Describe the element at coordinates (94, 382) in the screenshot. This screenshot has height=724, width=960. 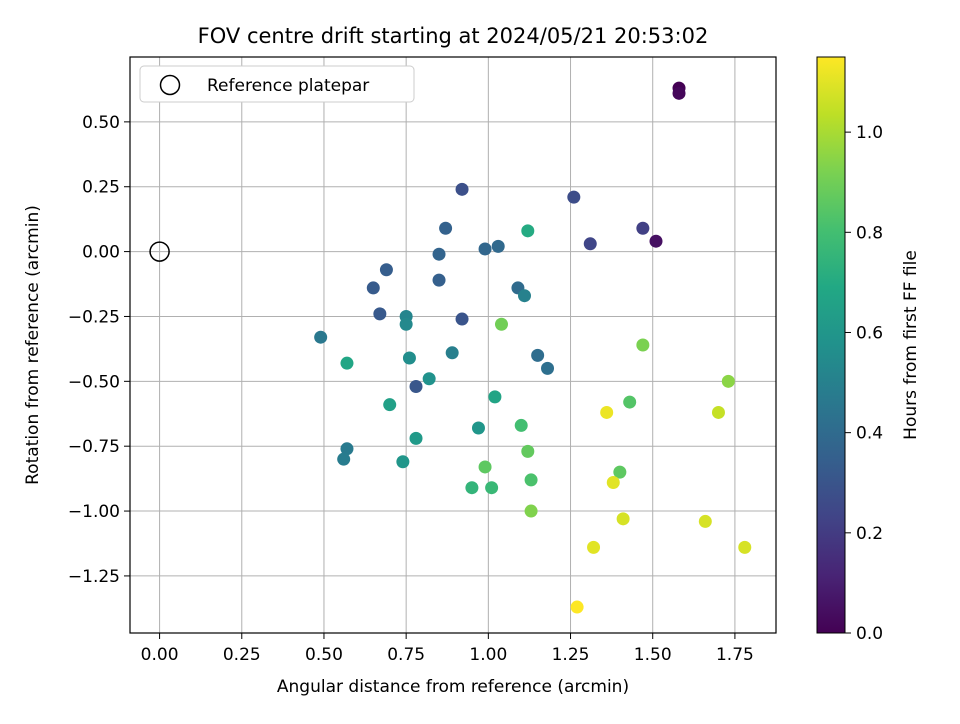
I see `y-tick-label: −0.50` at that location.